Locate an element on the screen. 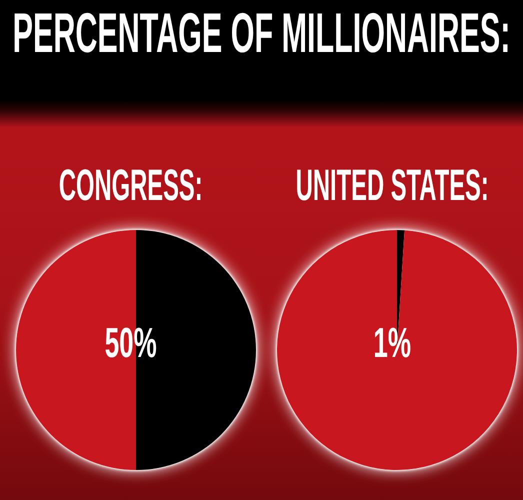  chart-subtitle: CONGRESS: is located at coordinates (130, 185).